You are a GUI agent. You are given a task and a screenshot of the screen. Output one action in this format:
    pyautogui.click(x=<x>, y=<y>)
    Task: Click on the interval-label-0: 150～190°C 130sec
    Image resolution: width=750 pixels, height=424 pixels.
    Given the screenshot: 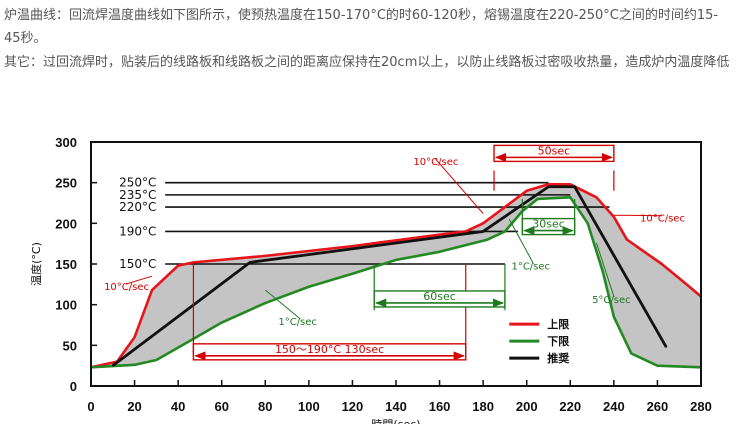 What is the action you would take?
    pyautogui.click(x=329, y=349)
    